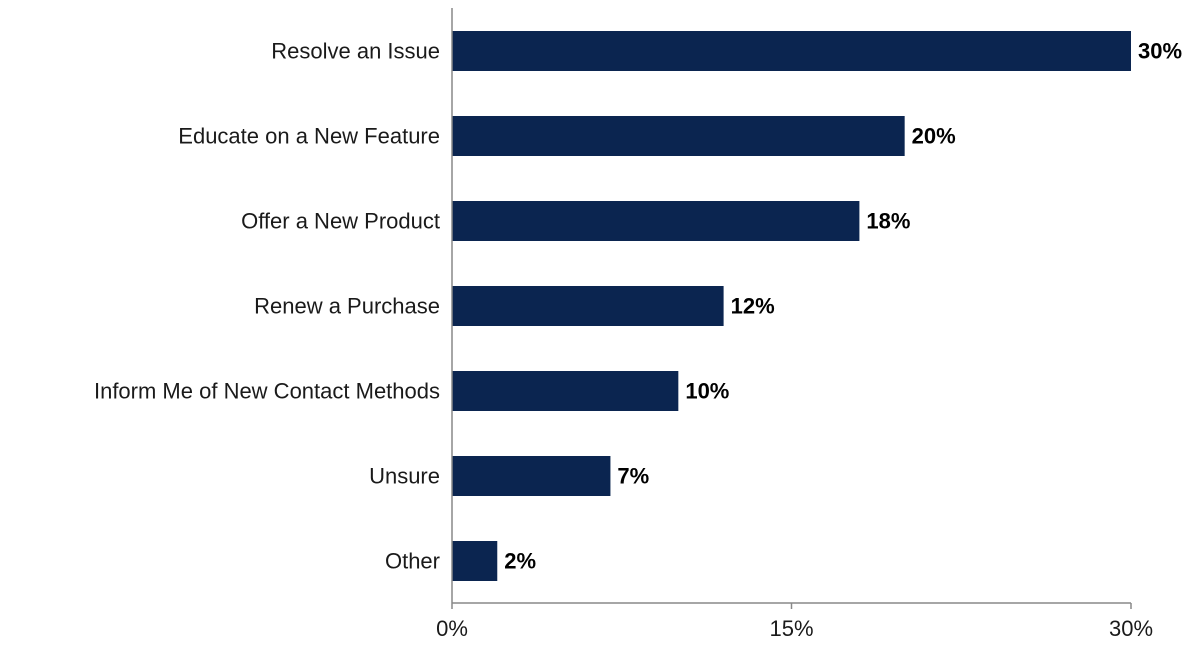 The height and width of the screenshot is (646, 1202). I want to click on x-tick-label-2: 30%, so click(1131, 628).